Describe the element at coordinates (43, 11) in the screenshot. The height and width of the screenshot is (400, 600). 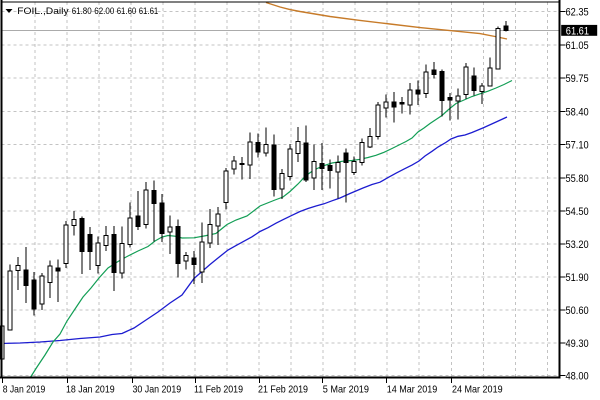
I see `svg-text: FOIL.,Daily` at that location.